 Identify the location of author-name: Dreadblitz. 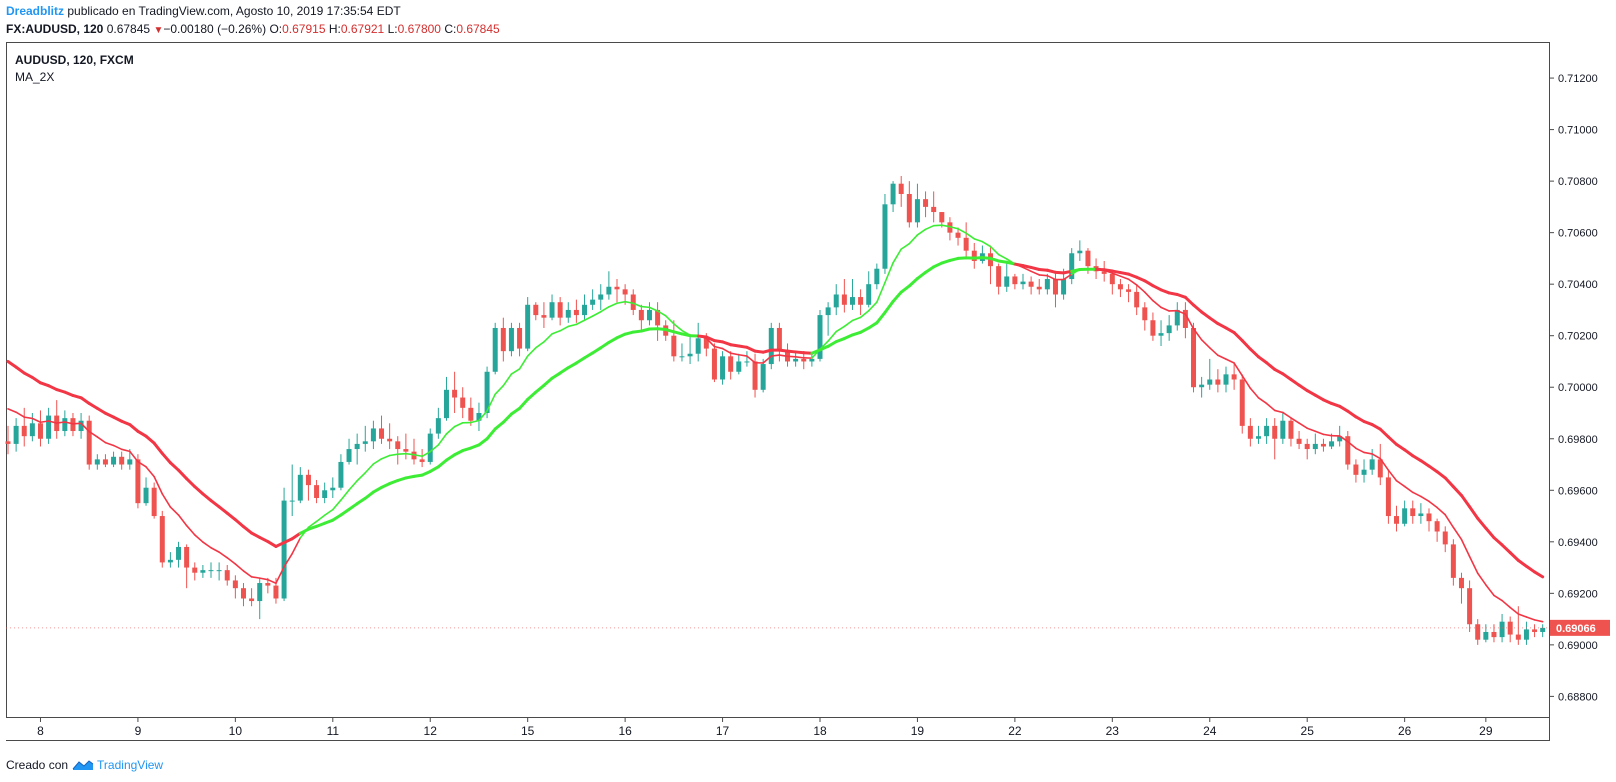
(35, 11).